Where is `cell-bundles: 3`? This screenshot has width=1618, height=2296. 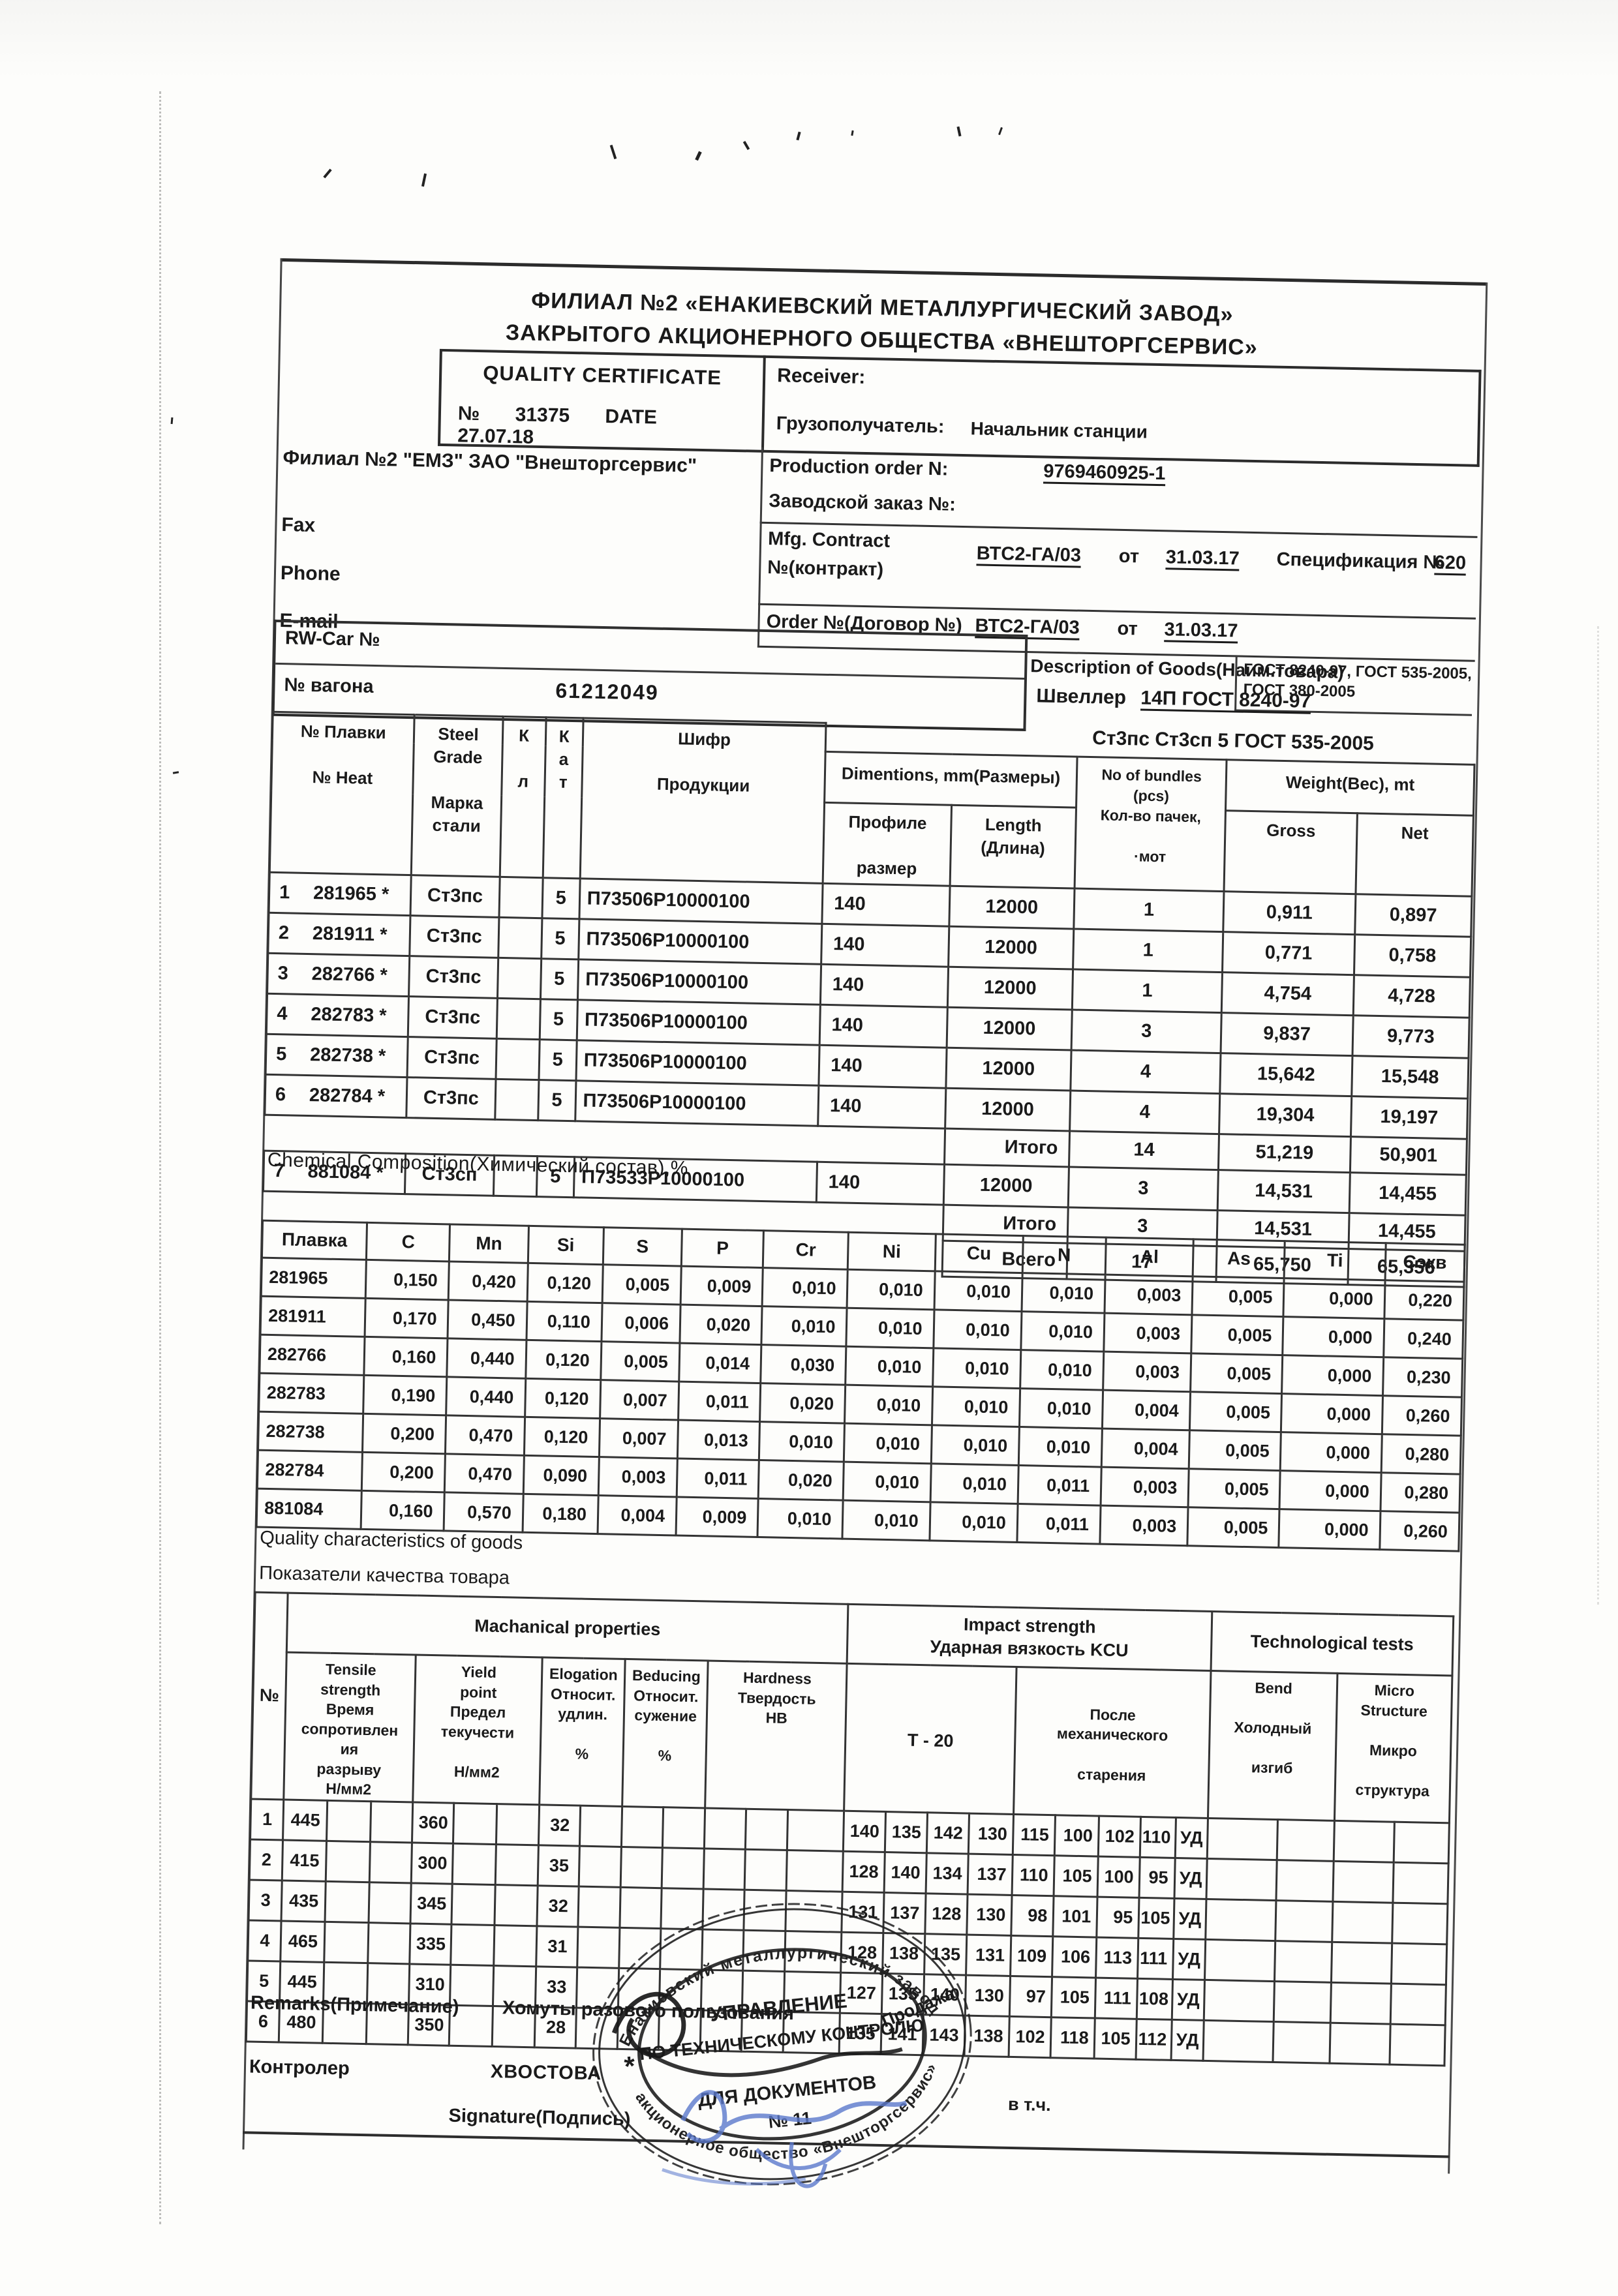 cell-bundles: 3 is located at coordinates (1147, 1031).